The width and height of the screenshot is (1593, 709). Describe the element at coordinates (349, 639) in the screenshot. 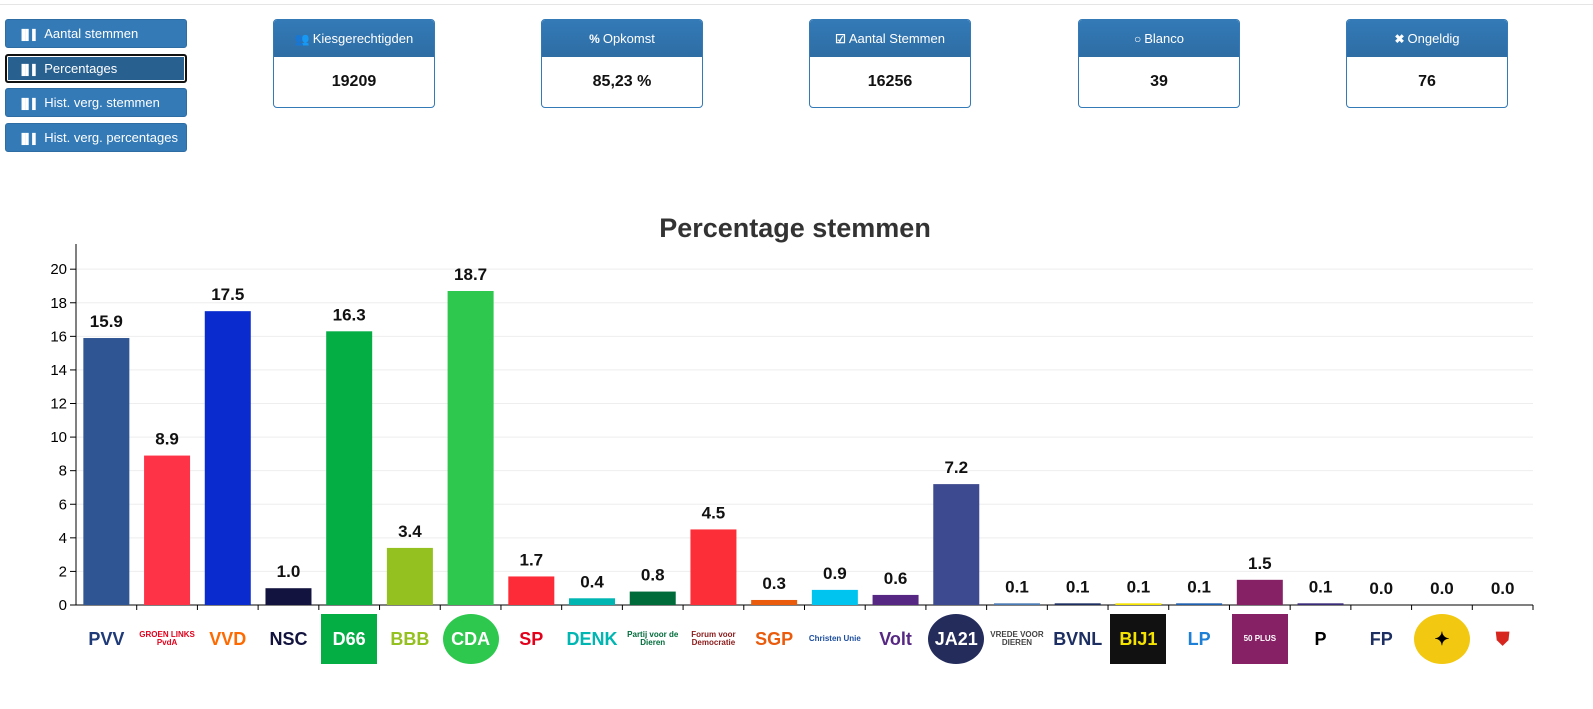

I see `party-logo-d66: D66` at that location.